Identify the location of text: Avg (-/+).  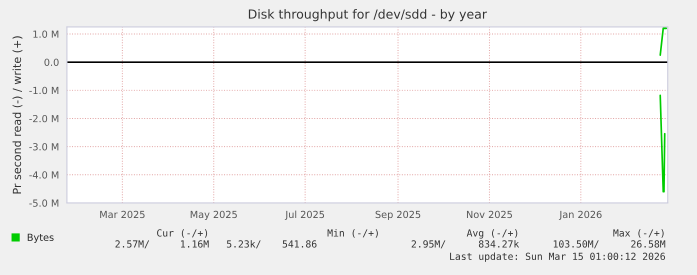
(492, 234).